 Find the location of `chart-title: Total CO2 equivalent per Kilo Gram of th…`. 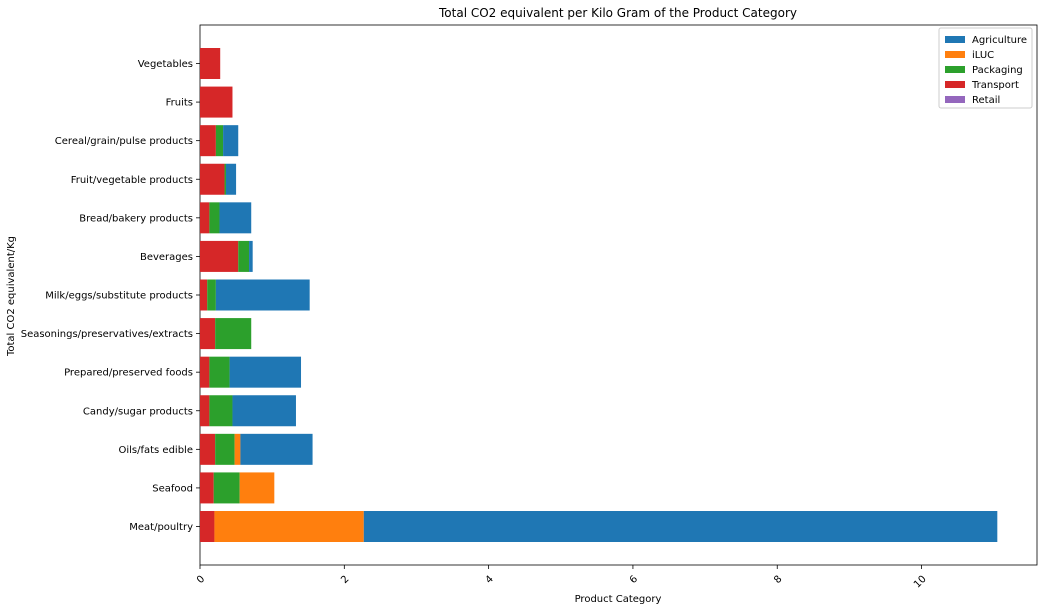

chart-title: Total CO2 equivalent per Kilo Gram of th… is located at coordinates (617, 13).